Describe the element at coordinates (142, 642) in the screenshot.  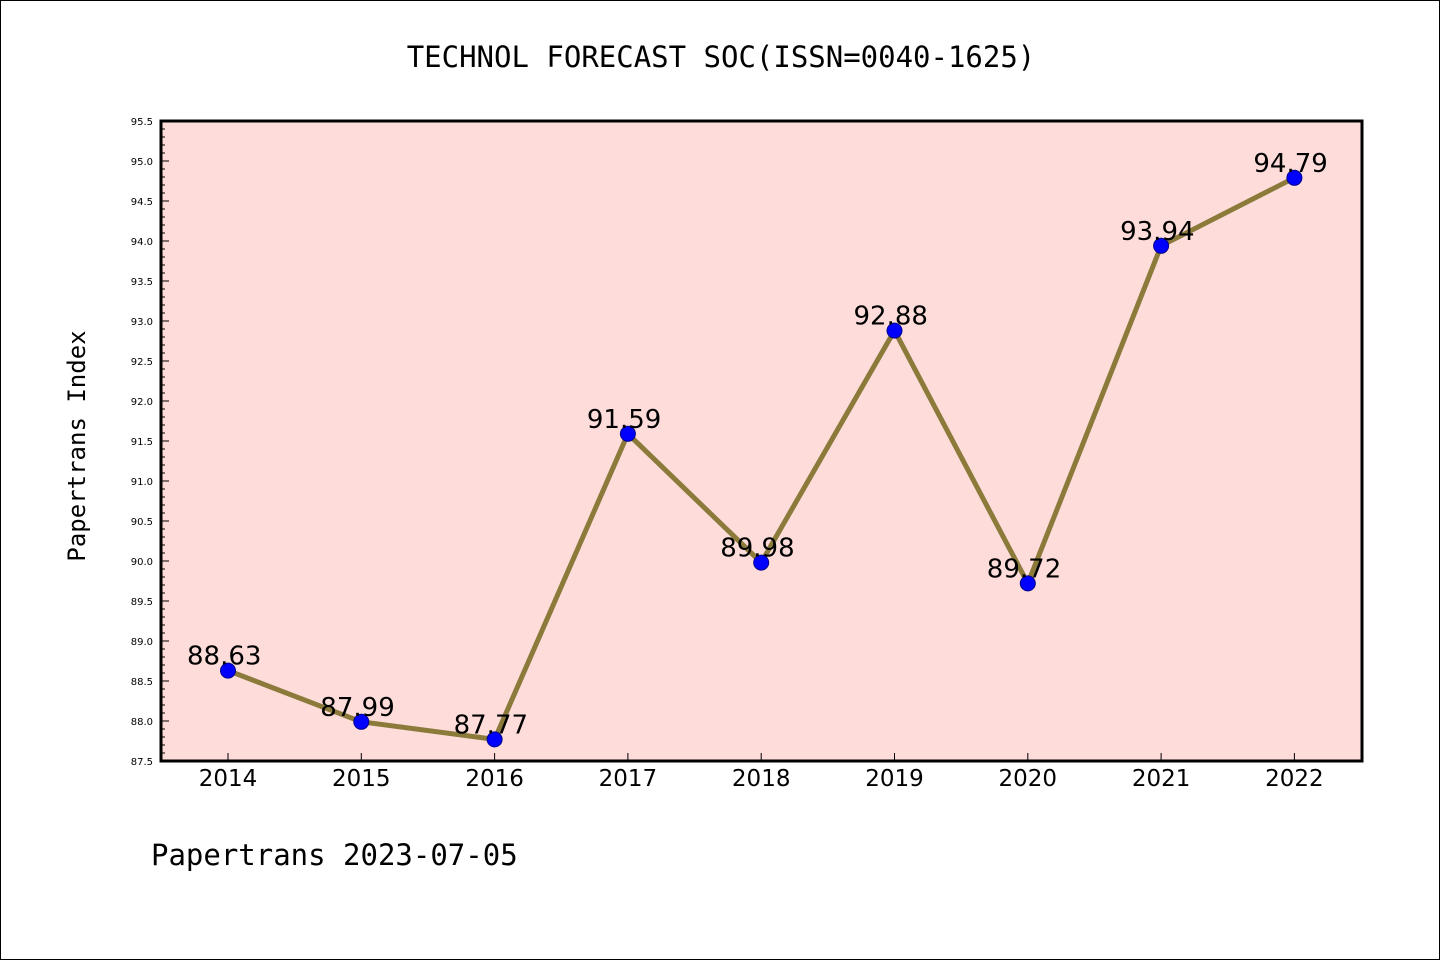
I see `y-tick-label: 89.0` at that location.